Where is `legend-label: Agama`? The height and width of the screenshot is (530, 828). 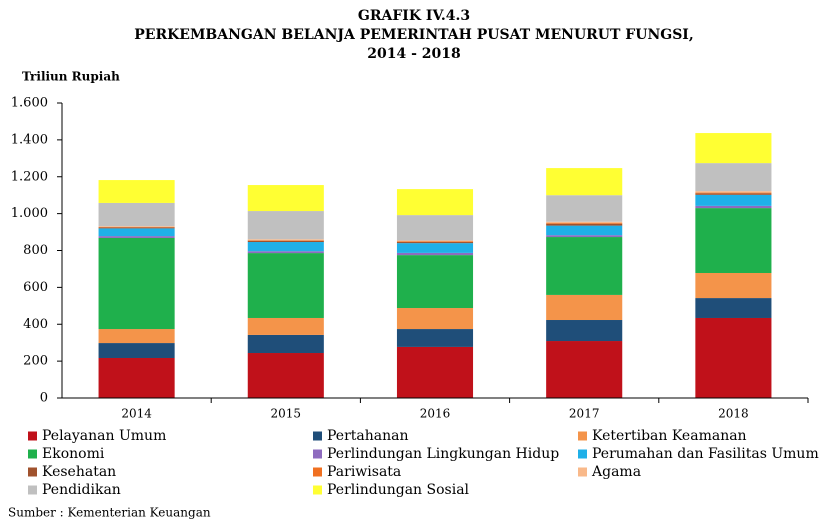
legend-label: Agama is located at coordinates (616, 472).